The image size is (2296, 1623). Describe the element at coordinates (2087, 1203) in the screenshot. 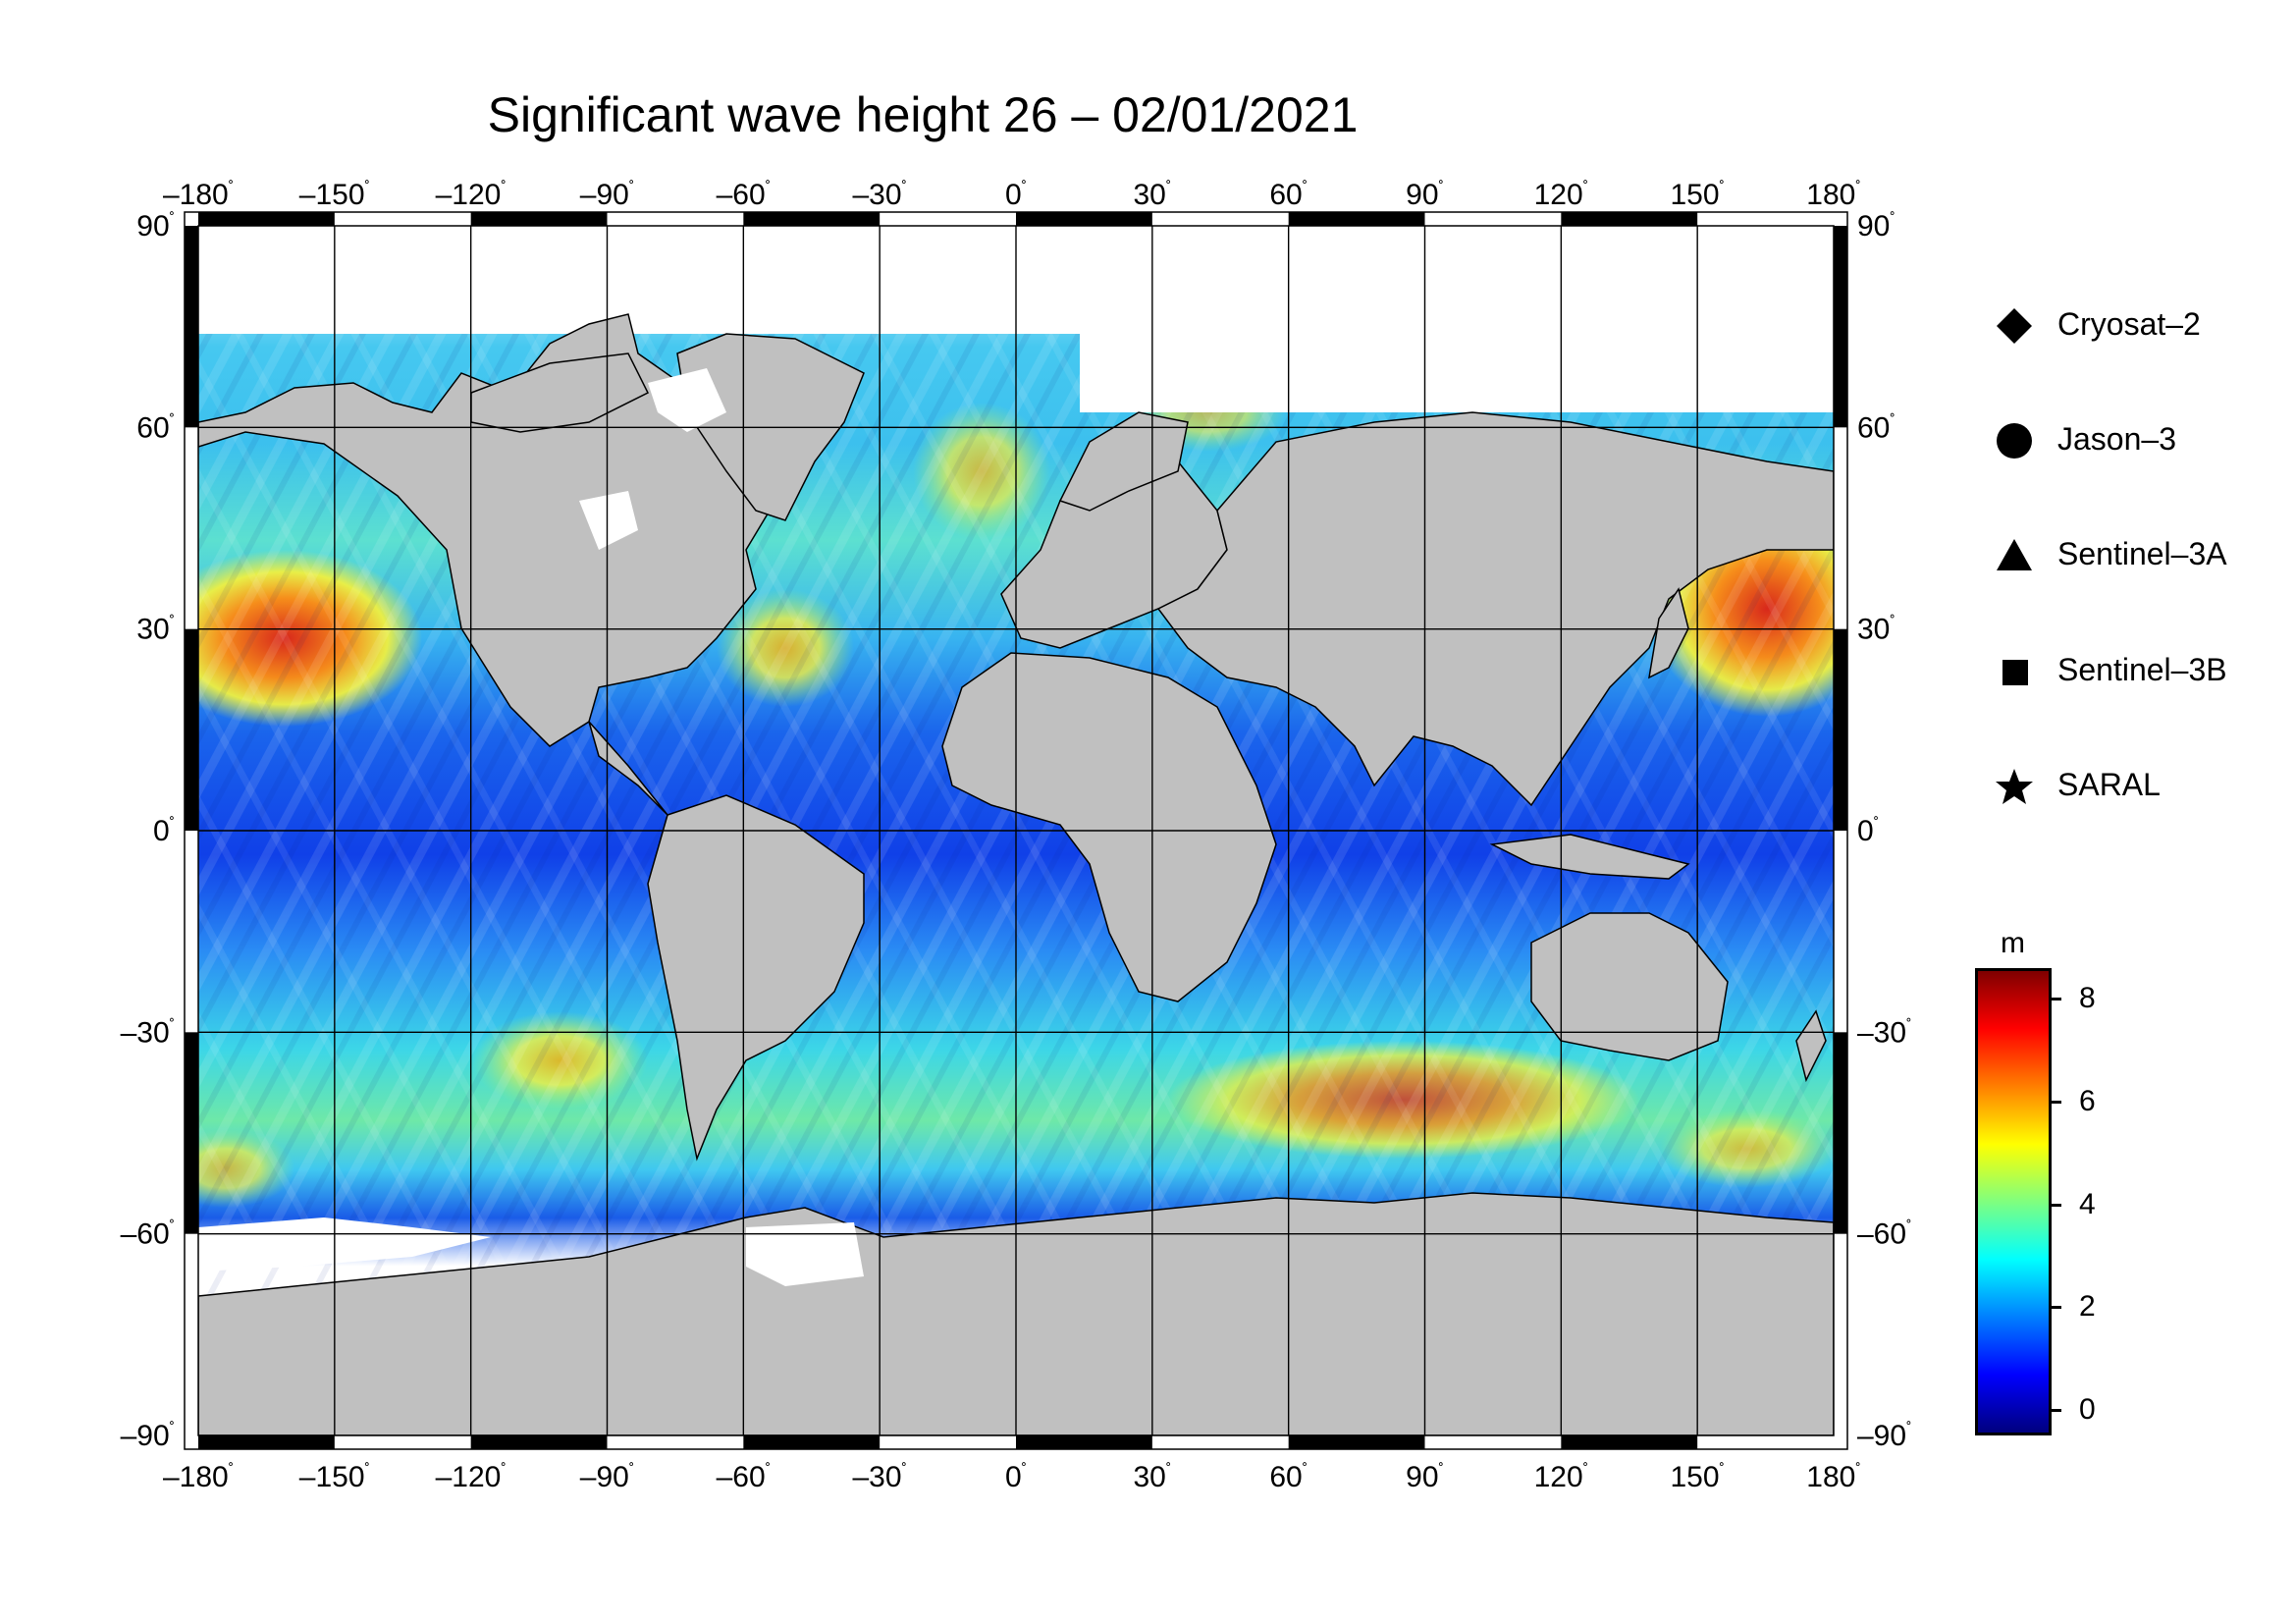

I see `colorbar-tick-label: 4` at that location.